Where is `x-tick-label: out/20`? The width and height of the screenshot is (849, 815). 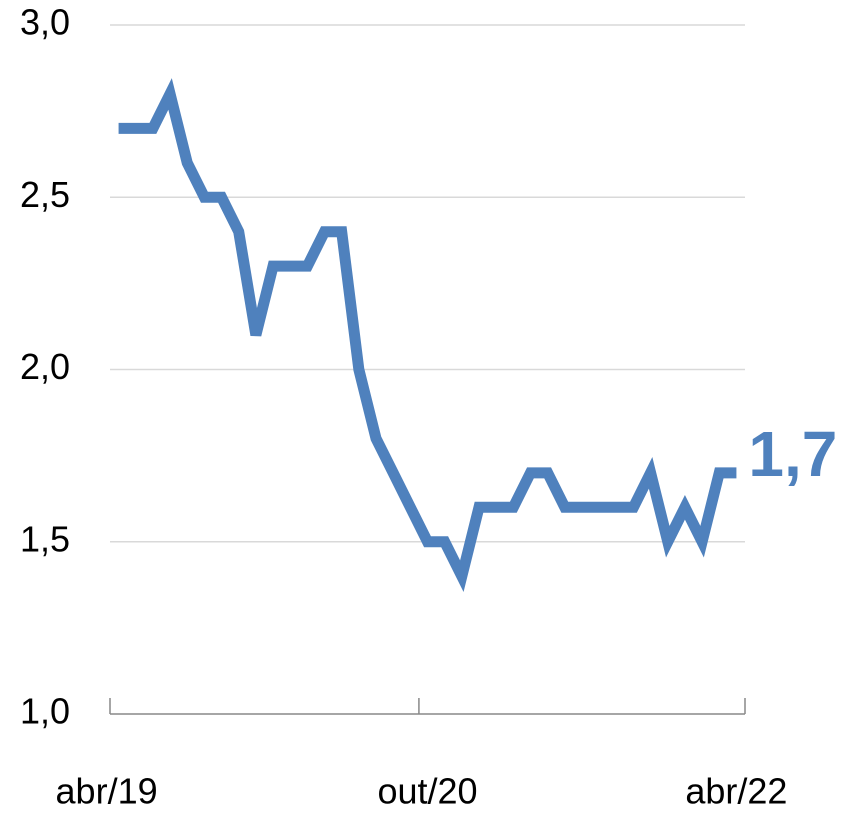
x-tick-label: out/20 is located at coordinates (427, 791).